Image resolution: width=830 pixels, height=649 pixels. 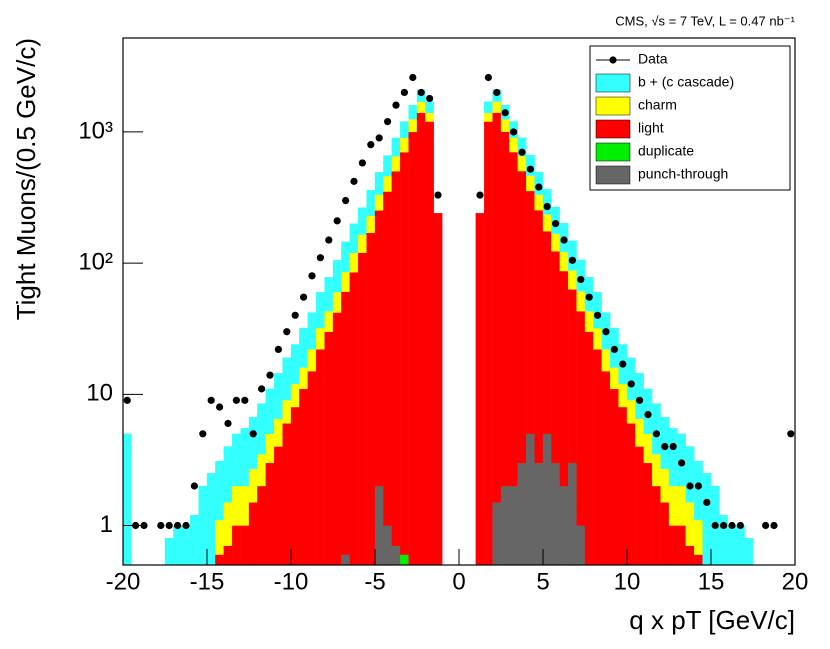 What do you see at coordinates (683, 174) in the screenshot?
I see `legend-label: punch-through` at bounding box center [683, 174].